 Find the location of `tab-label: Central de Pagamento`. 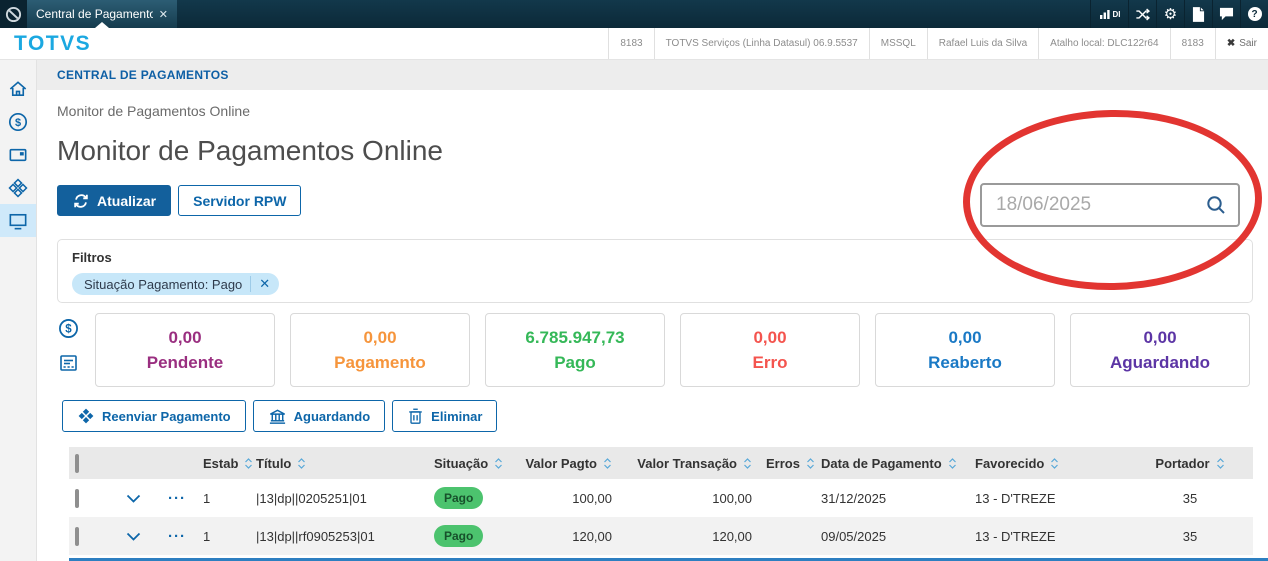

tab-label: Central de Pagamento is located at coordinates (94, 14).